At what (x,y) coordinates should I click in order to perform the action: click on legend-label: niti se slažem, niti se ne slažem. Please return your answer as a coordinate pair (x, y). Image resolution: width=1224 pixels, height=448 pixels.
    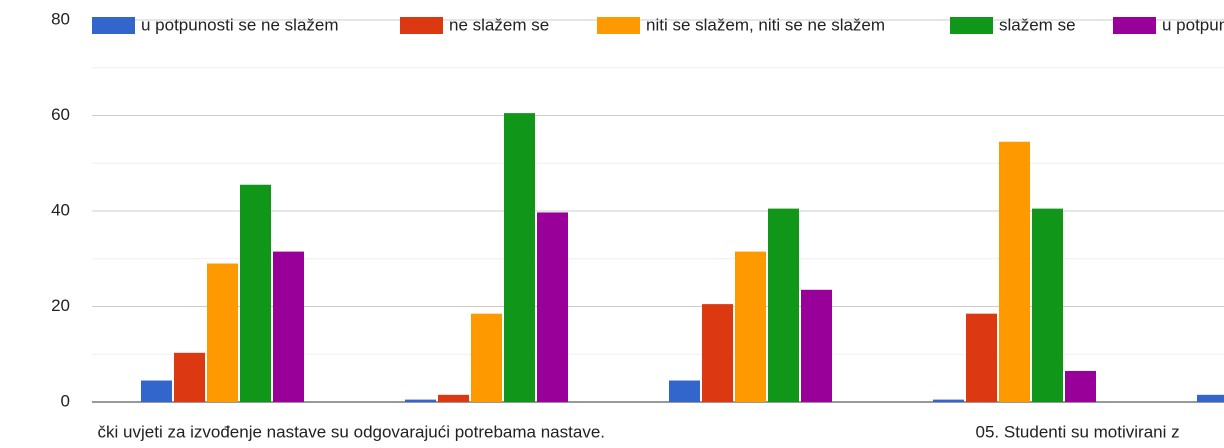
    Looking at the image, I should click on (765, 24).